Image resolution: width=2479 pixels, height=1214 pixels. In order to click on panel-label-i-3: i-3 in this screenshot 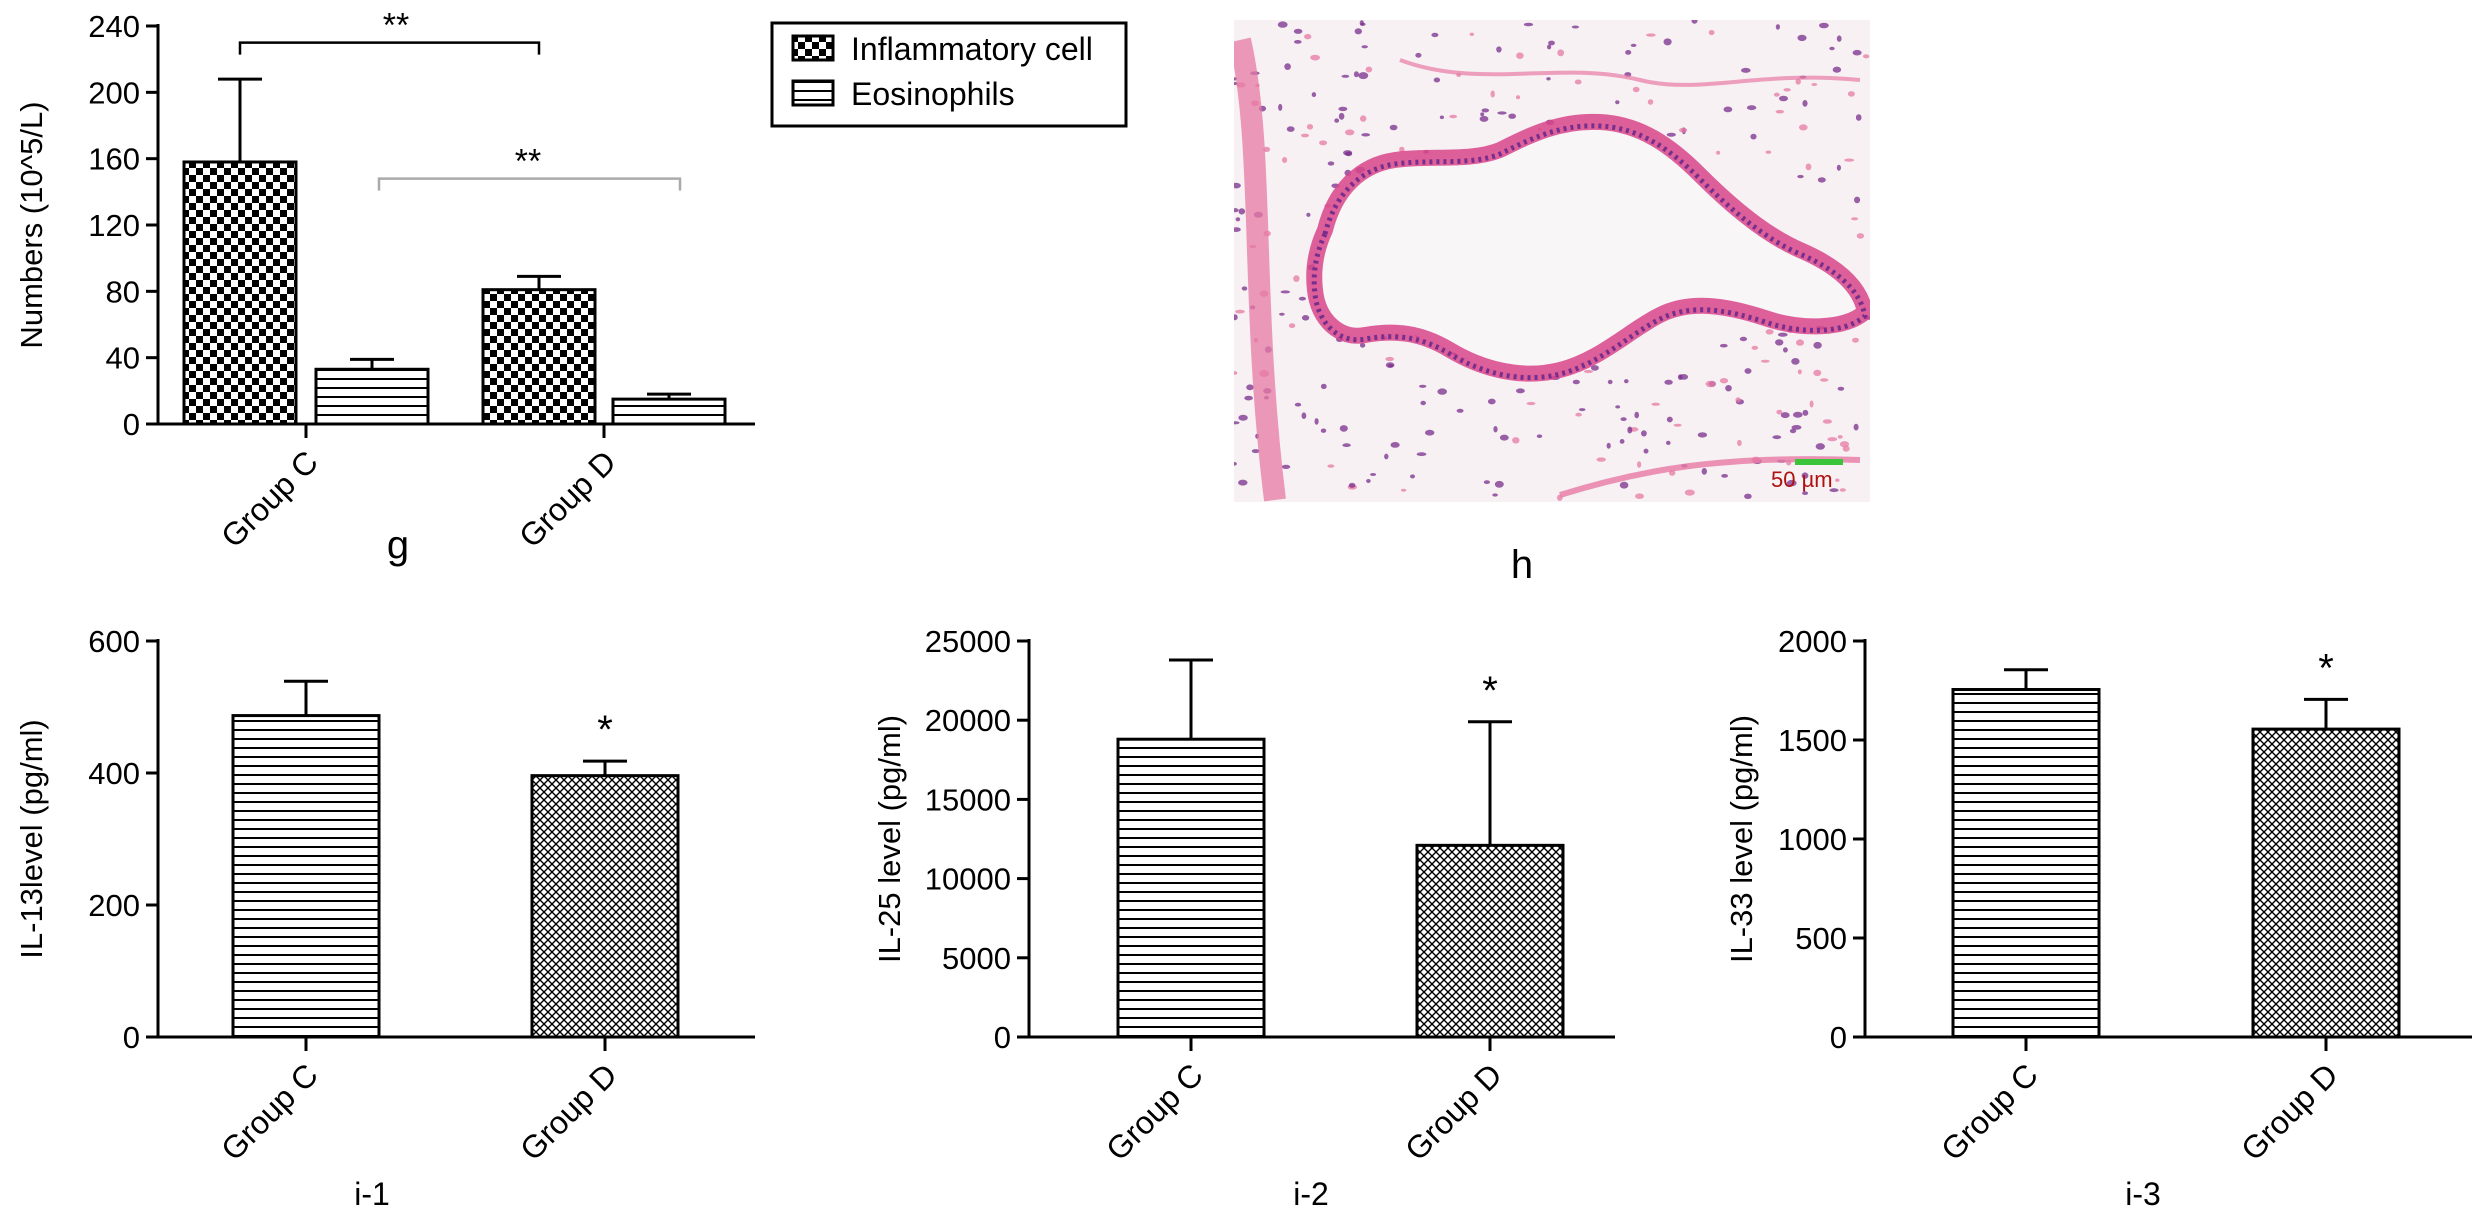, I will do `click(2143, 1194)`.